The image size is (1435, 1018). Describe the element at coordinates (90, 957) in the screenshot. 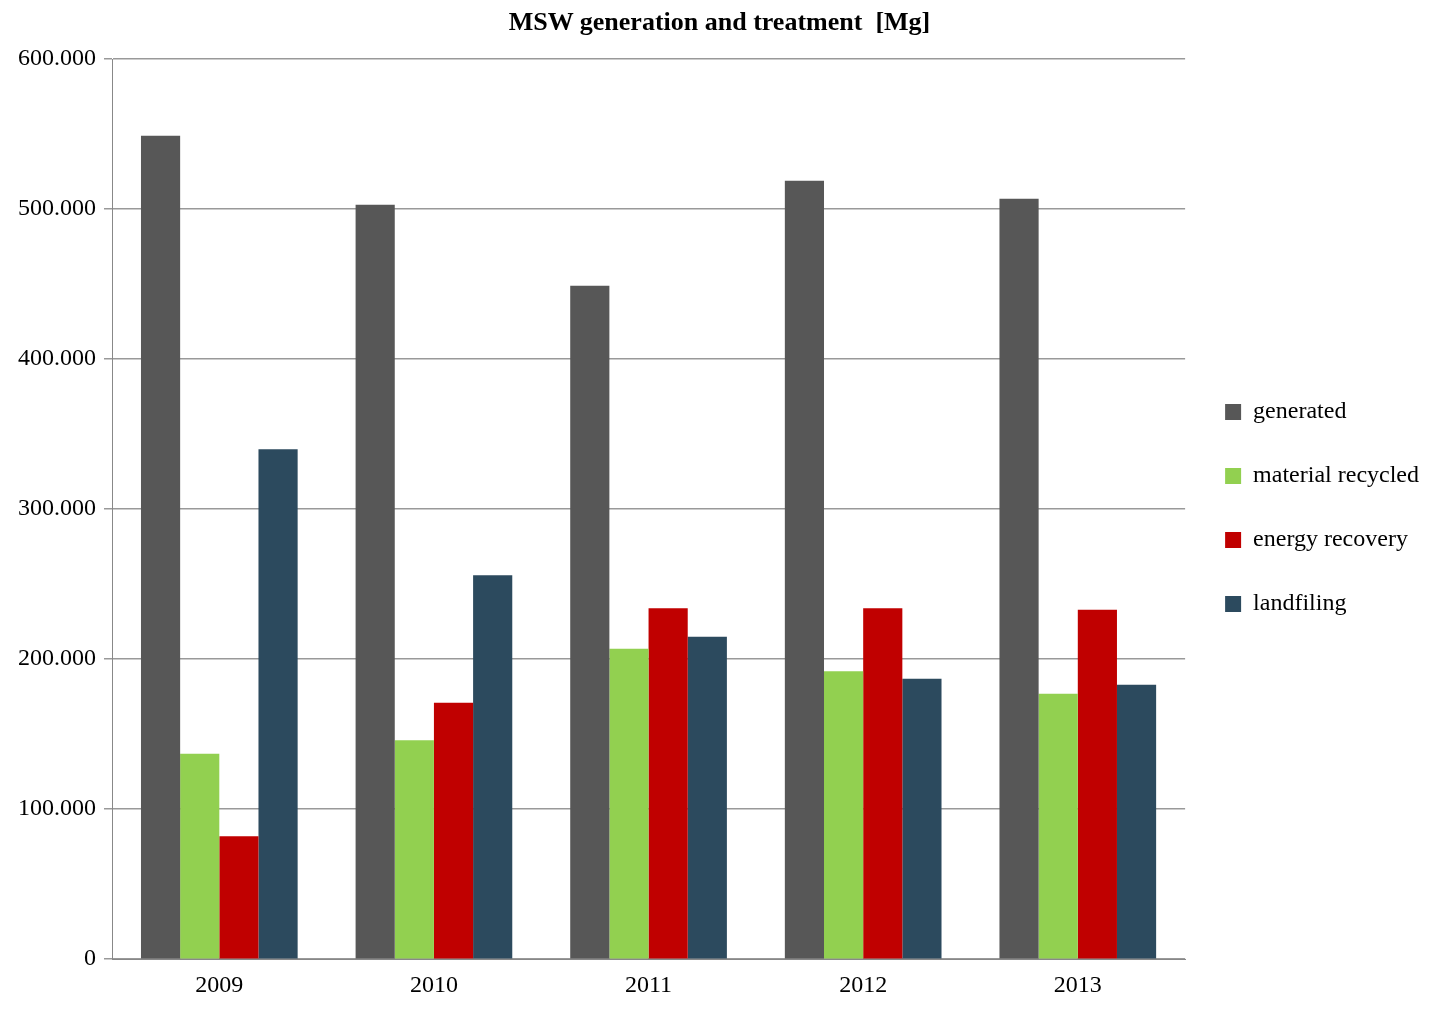

I see `y-tick-label: 0` at that location.